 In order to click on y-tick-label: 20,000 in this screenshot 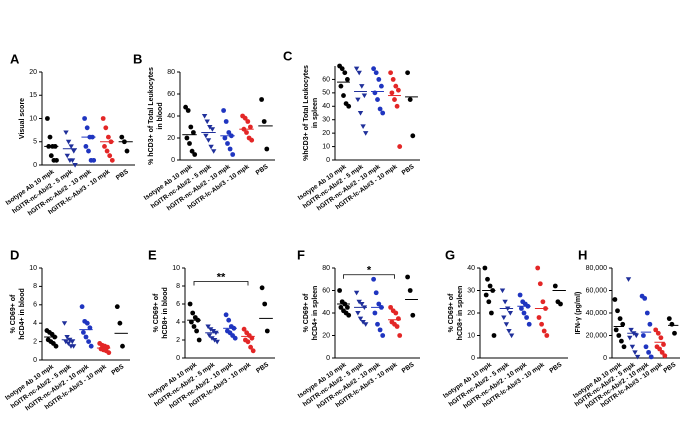, I will do `click(597, 335)`.